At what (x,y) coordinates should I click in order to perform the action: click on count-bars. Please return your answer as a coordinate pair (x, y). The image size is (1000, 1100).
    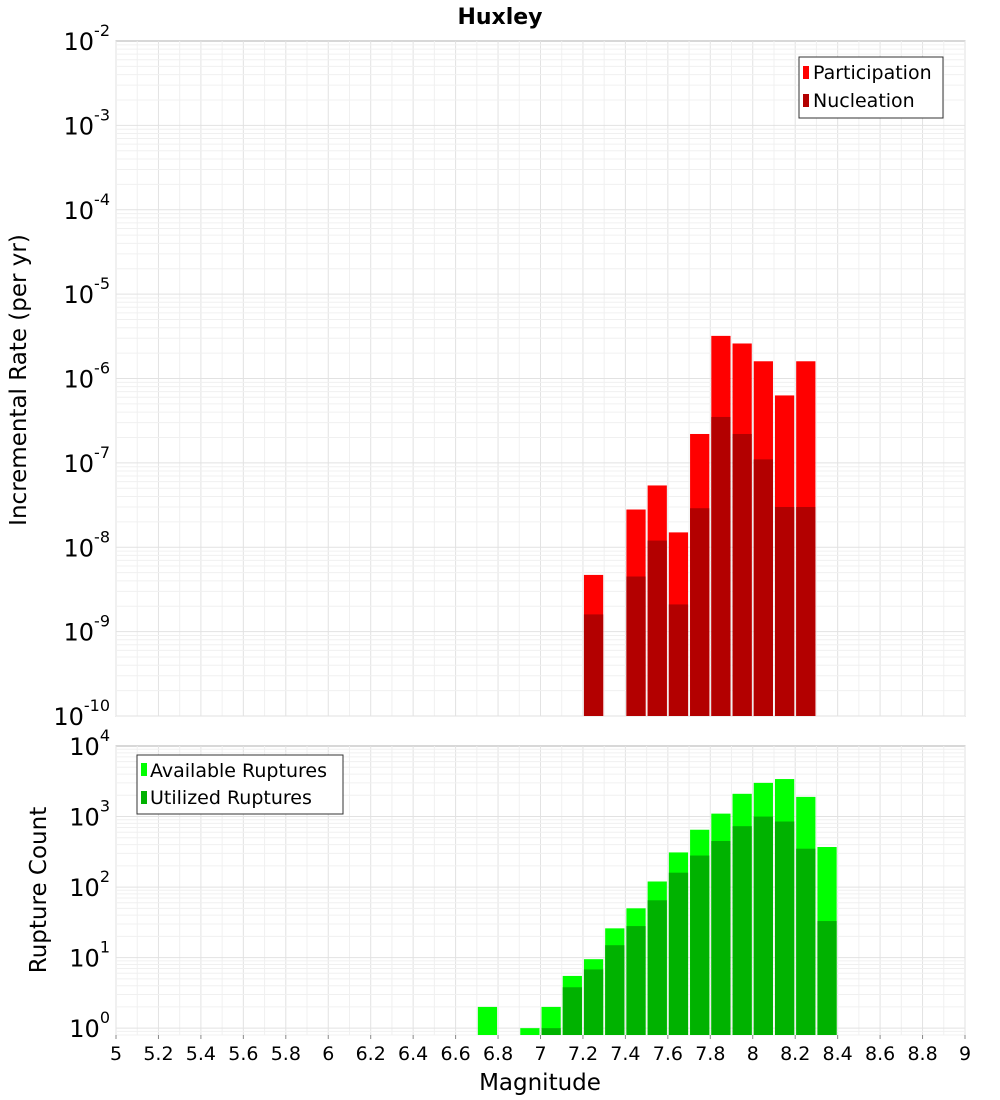
    Looking at the image, I should click on (657, 907).